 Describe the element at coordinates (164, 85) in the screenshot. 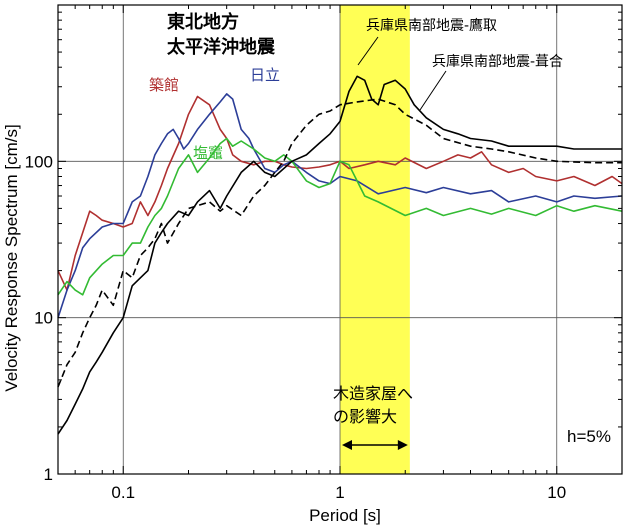

I see `label-tsukidate: 築館` at that location.